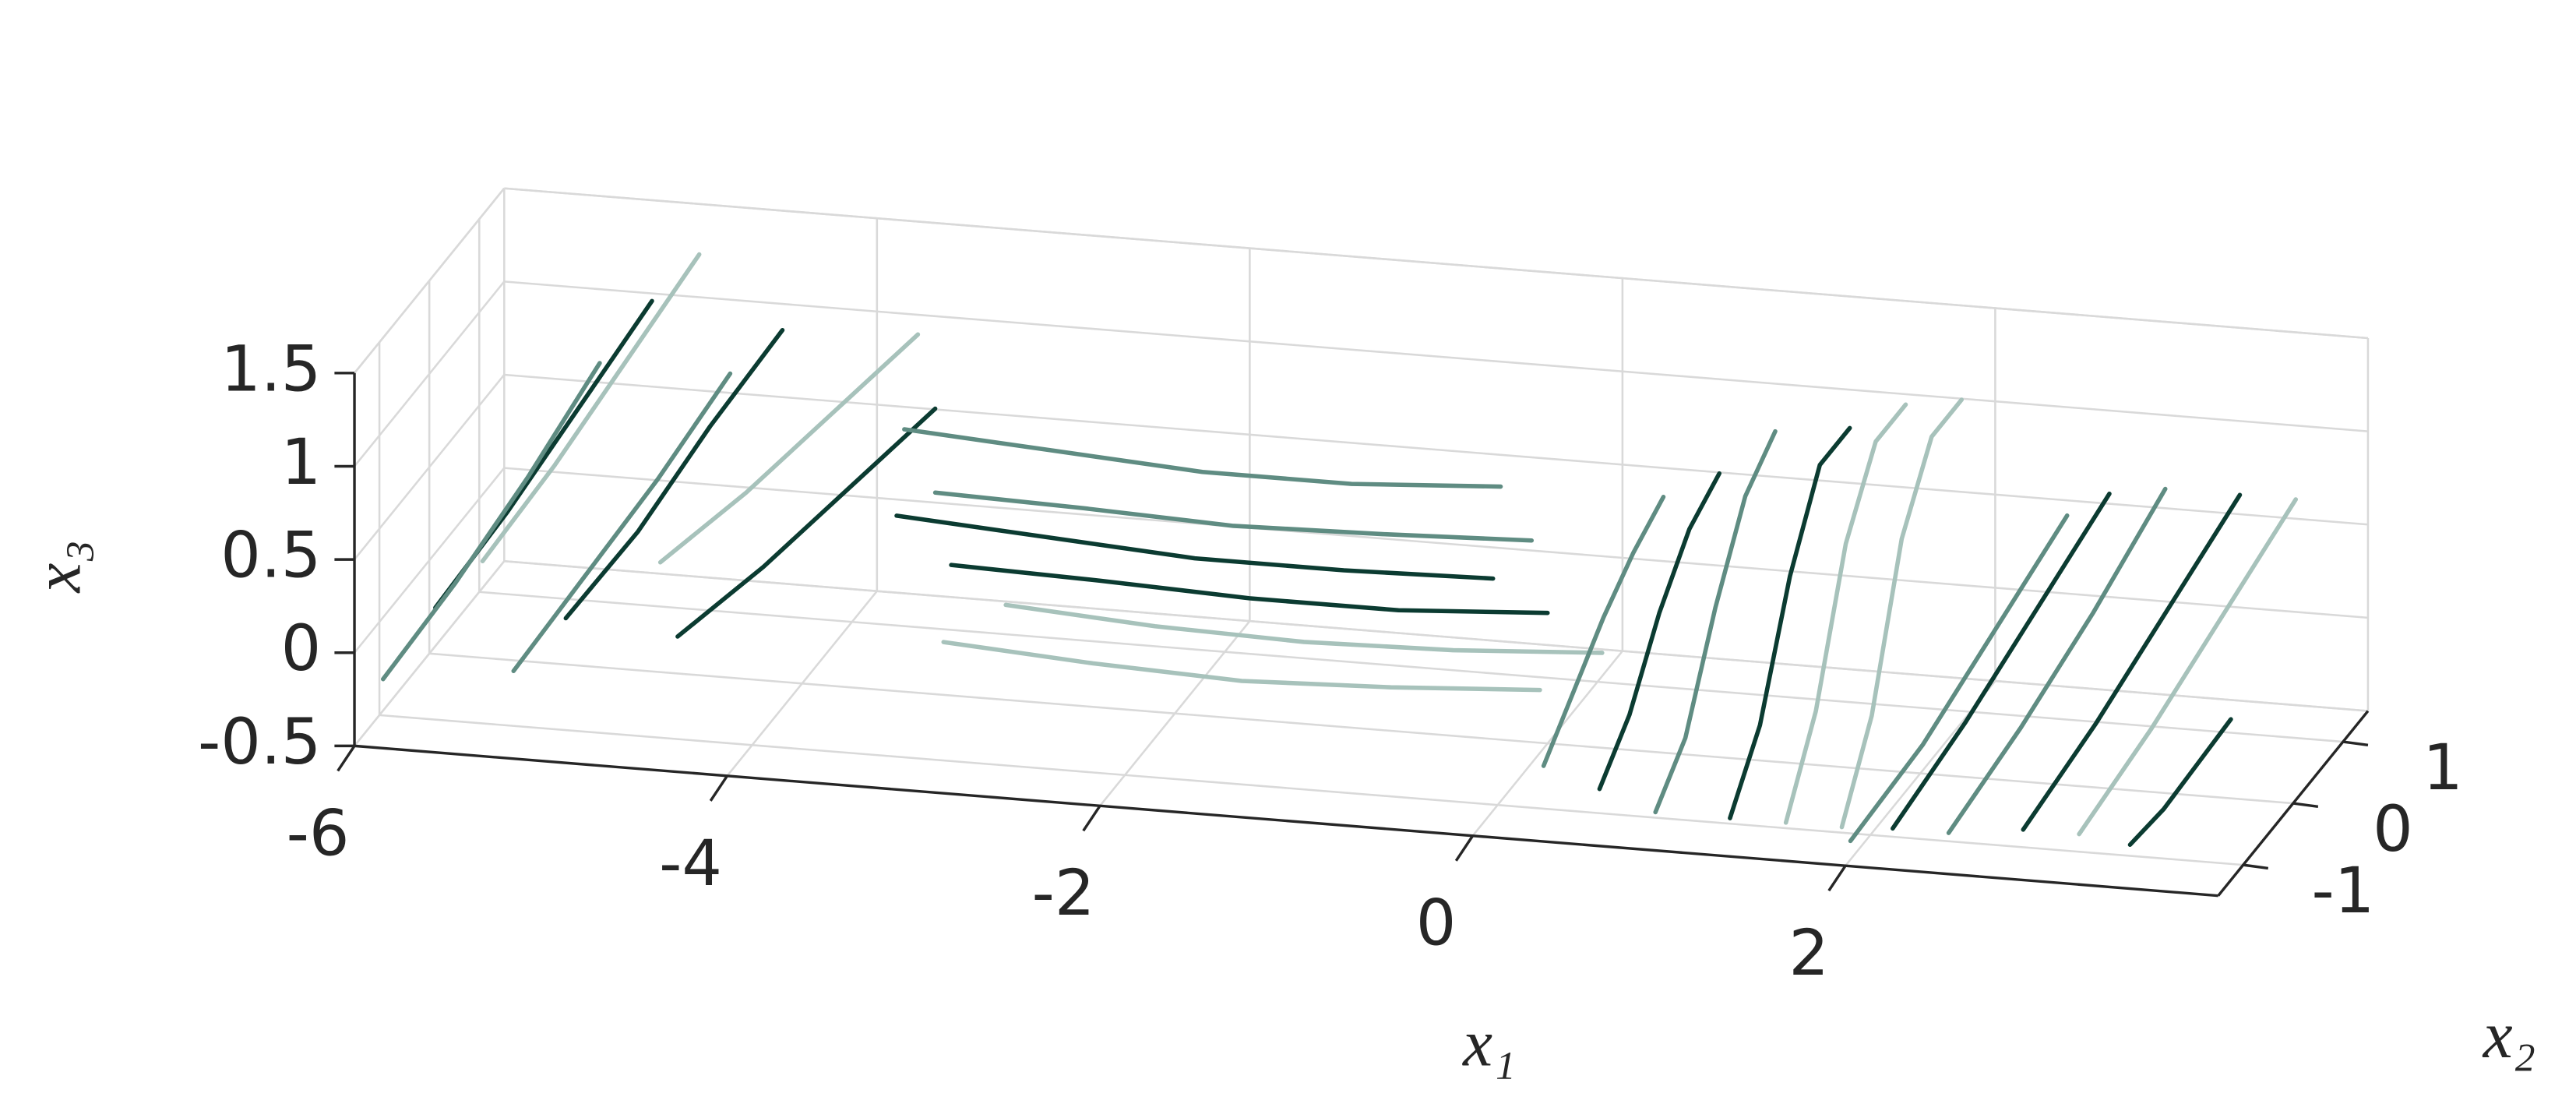 Image resolution: width=2576 pixels, height=1104 pixels. I want to click on z-axis-label: x₃, so click(58, 567).